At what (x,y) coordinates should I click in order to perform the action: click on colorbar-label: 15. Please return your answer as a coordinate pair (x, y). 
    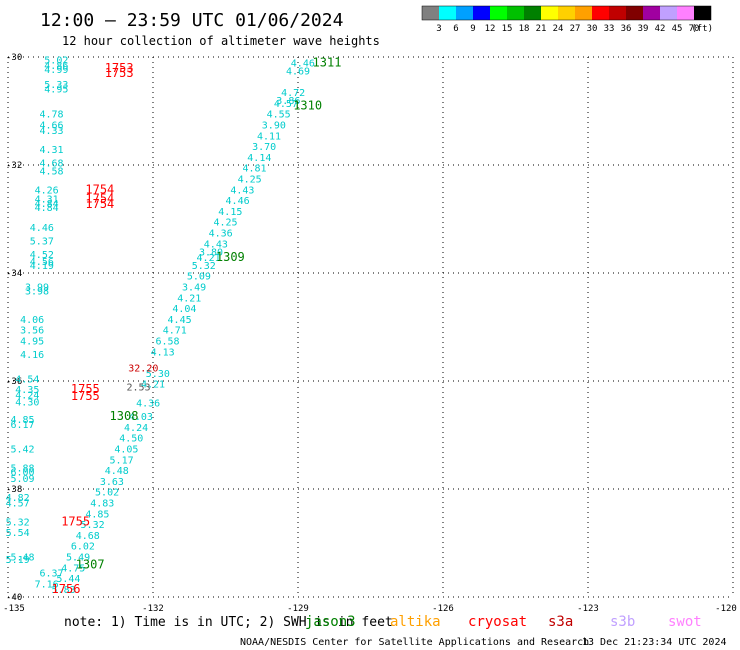
    Looking at the image, I should click on (507, 29).